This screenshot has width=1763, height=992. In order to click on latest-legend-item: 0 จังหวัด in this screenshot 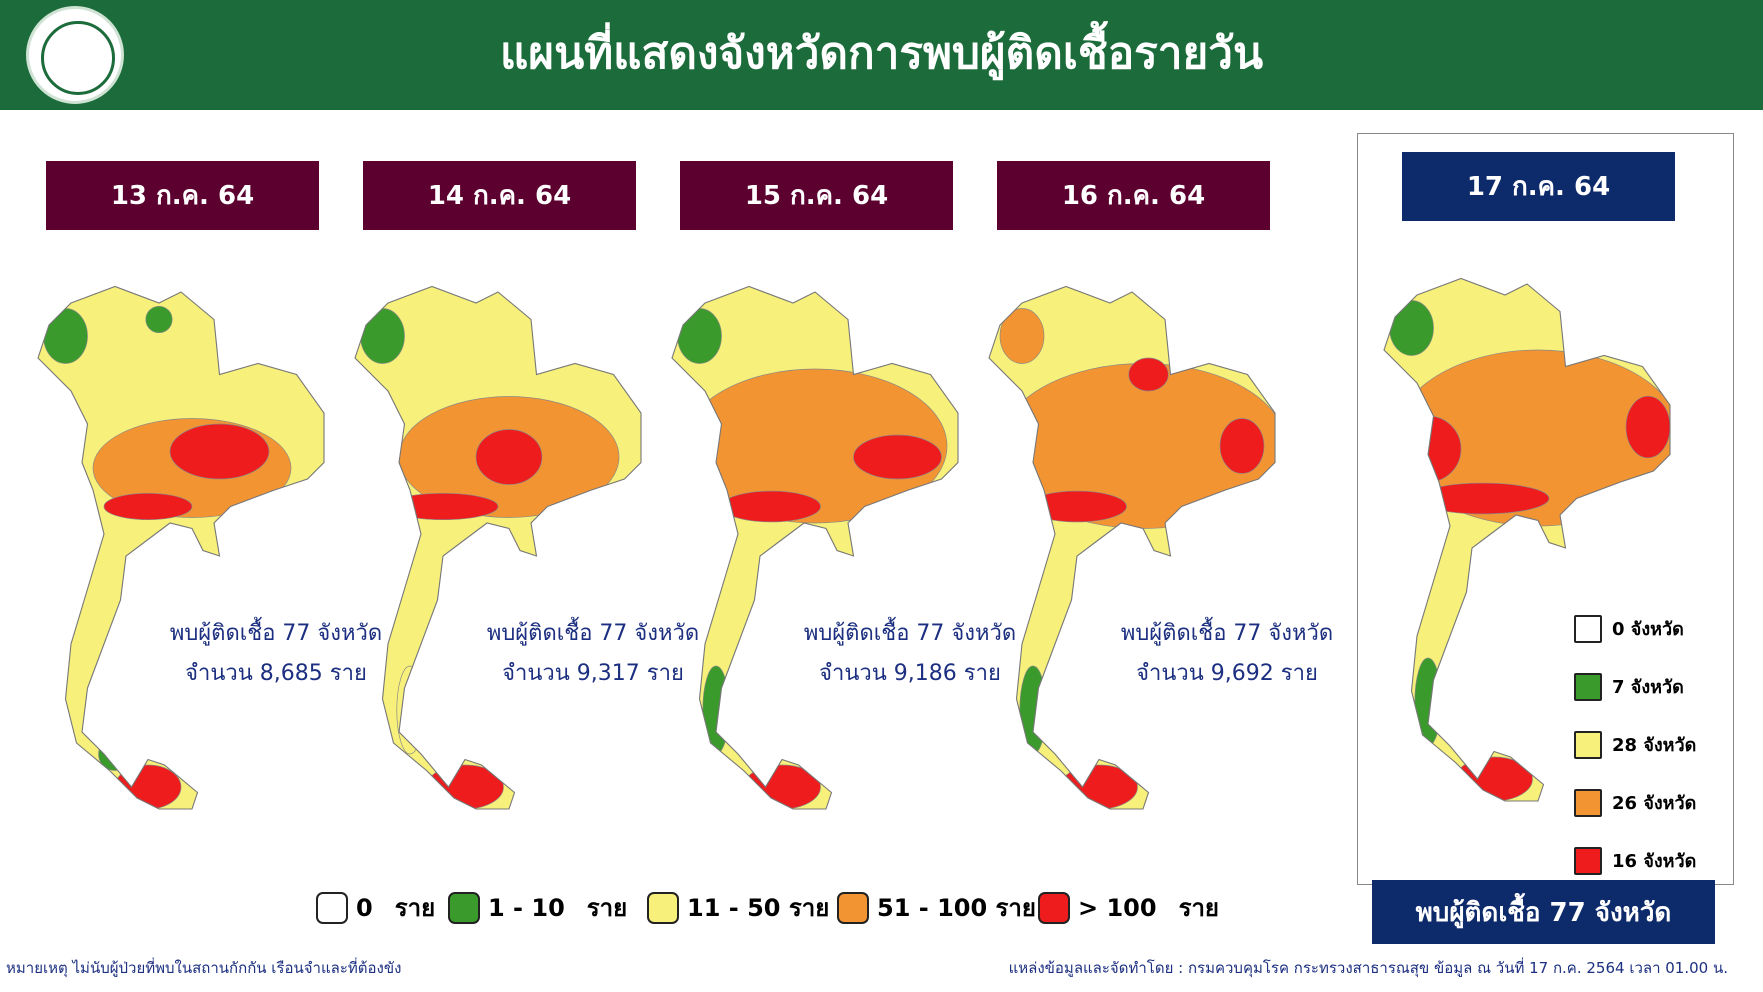, I will do `click(1629, 628)`.